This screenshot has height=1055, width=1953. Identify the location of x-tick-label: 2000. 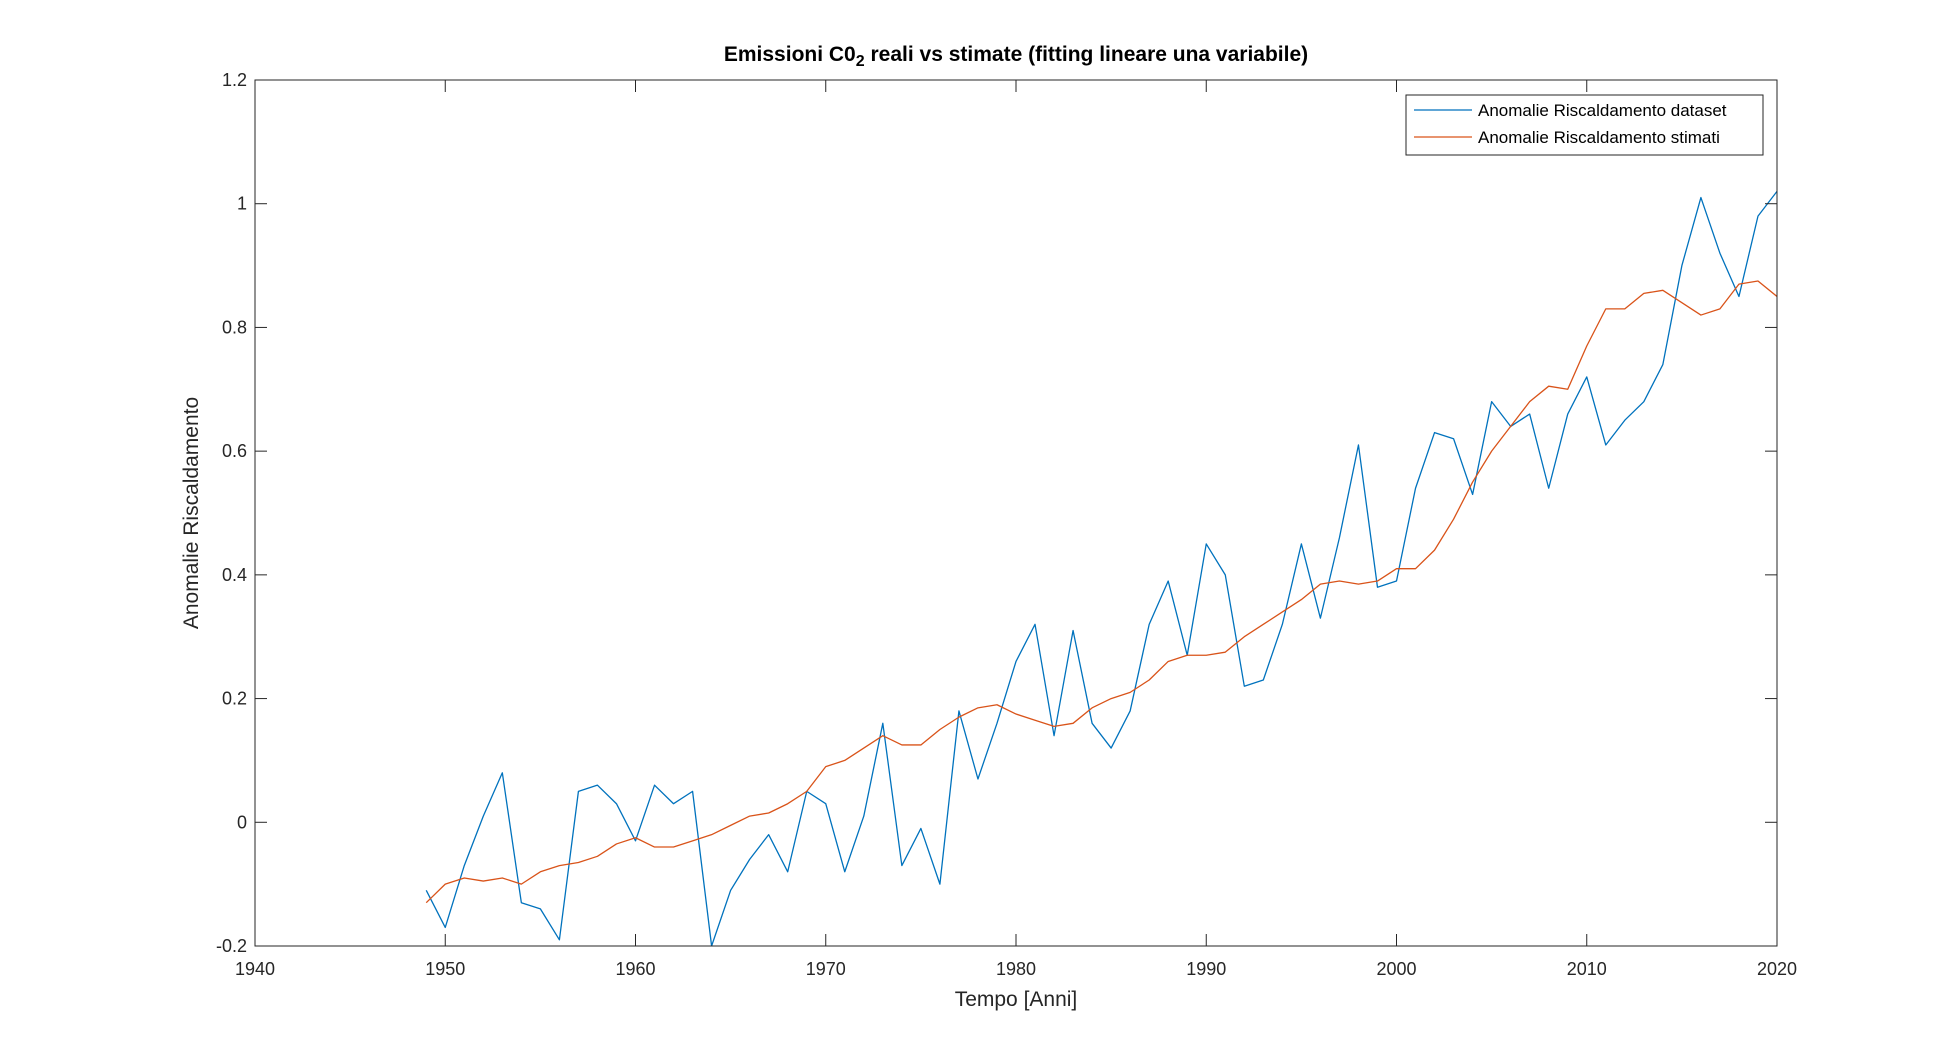
(1396, 969).